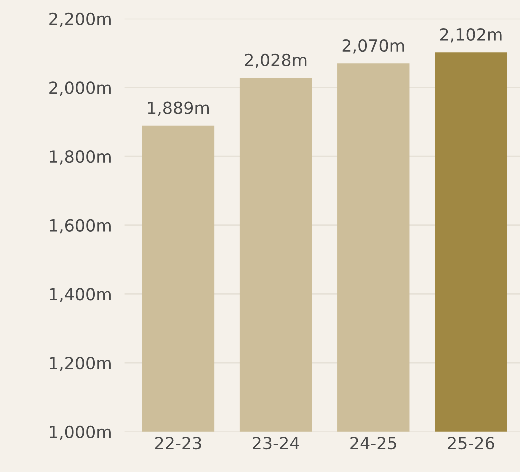 The height and width of the screenshot is (472, 520). I want to click on x-tick-label: 23-24, so click(276, 443).